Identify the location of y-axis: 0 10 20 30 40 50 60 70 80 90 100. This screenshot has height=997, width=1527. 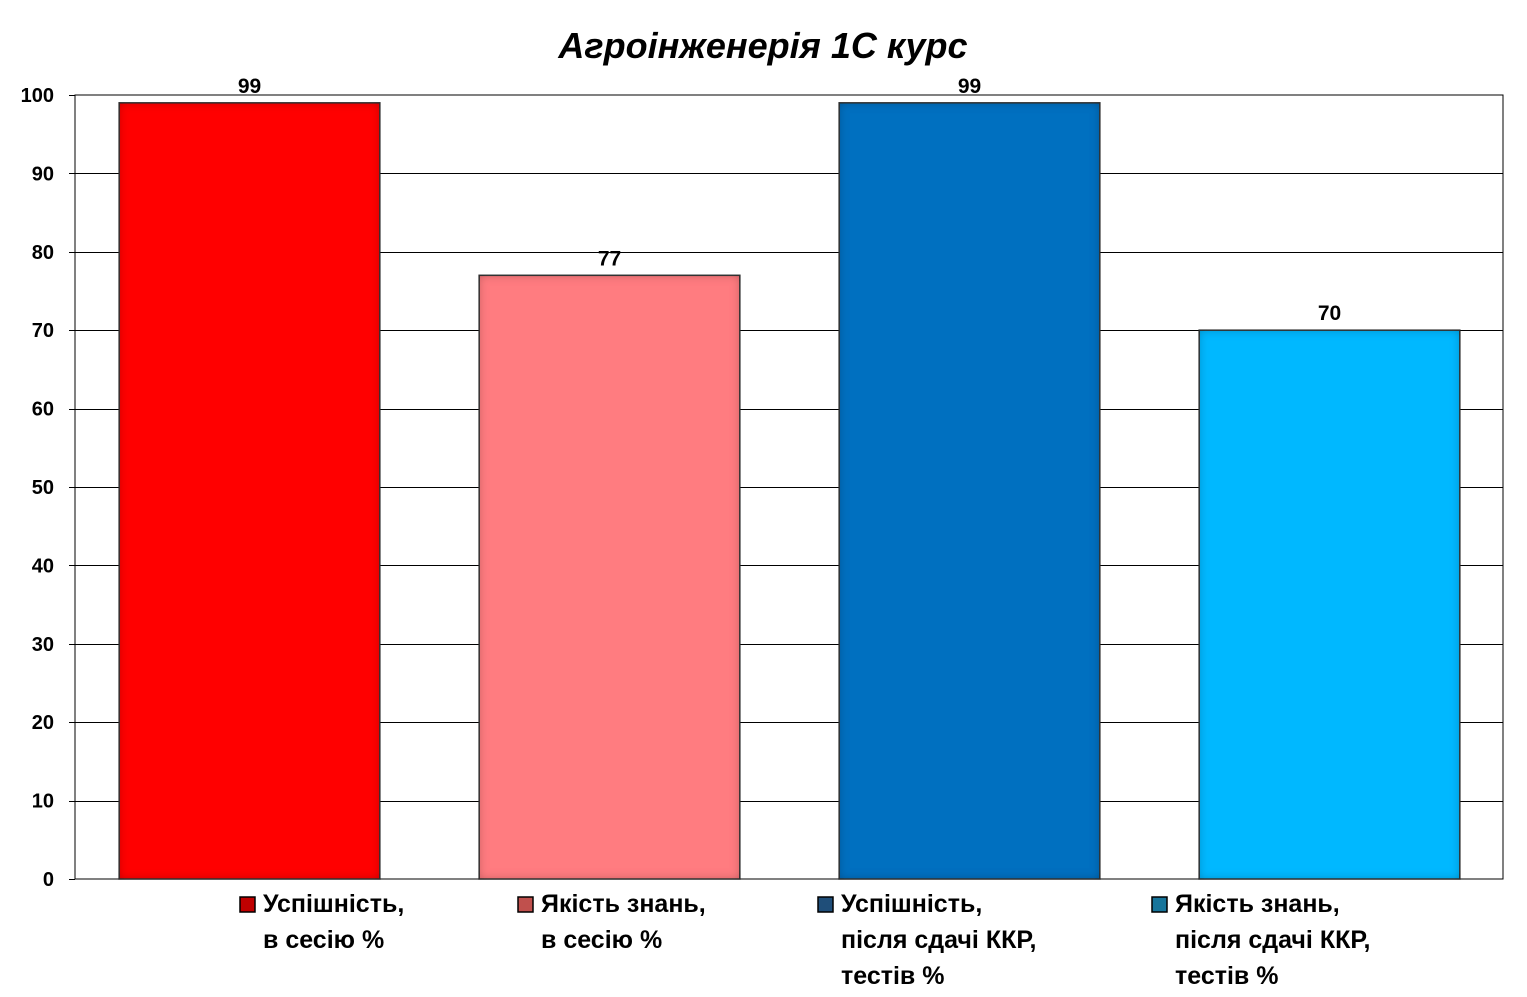
(48, 488).